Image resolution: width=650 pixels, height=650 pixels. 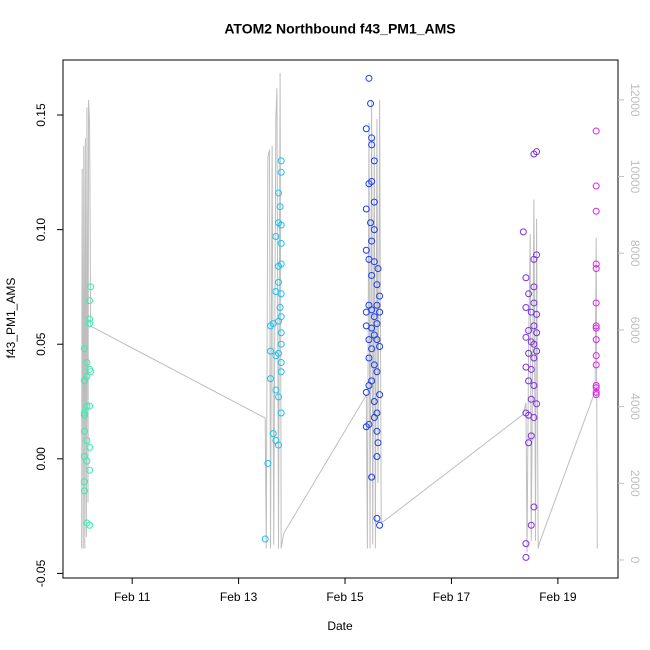 What do you see at coordinates (558, 597) in the screenshot?
I see `x-tick-label: Feb 19` at bounding box center [558, 597].